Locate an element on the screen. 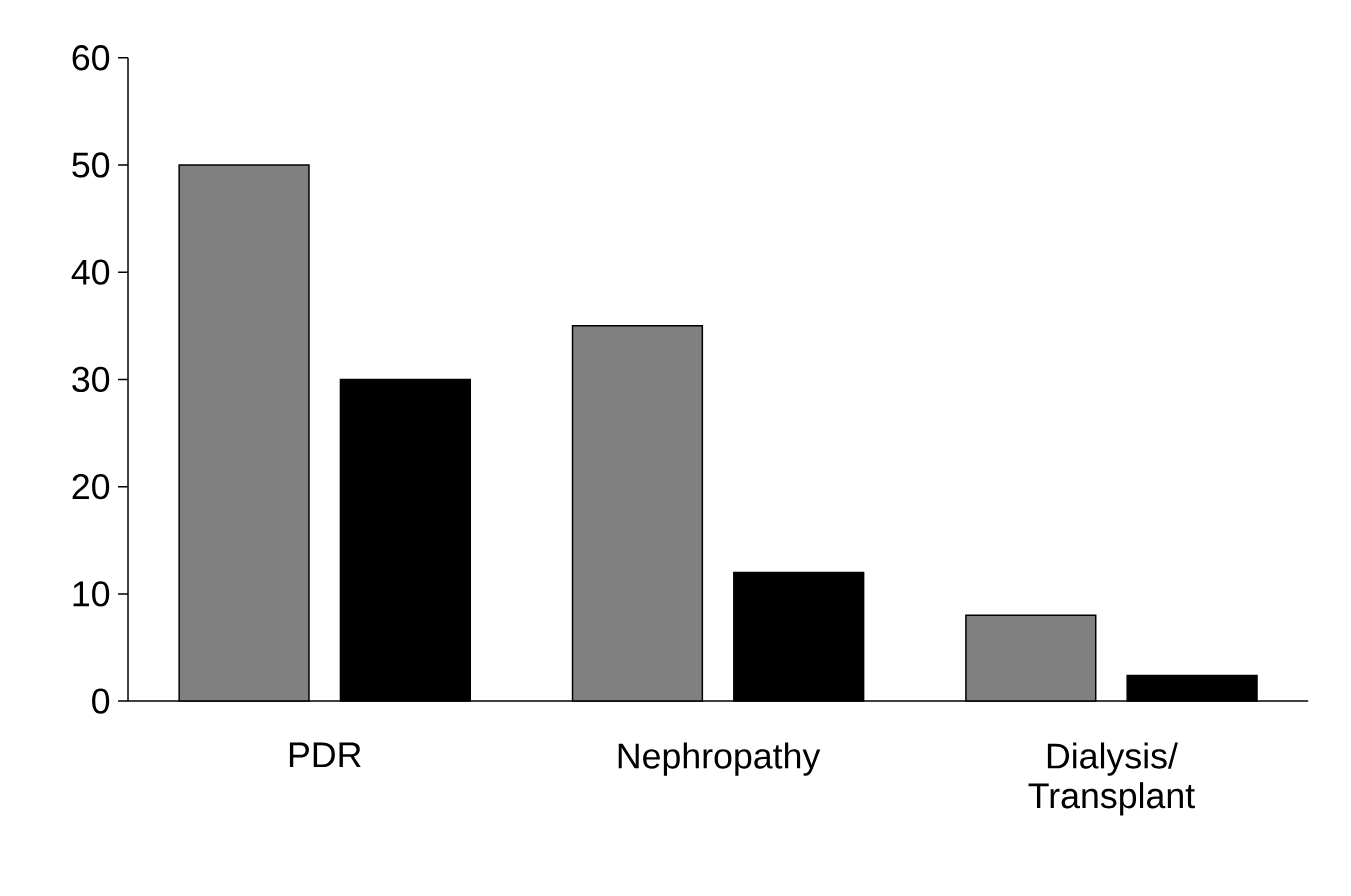  x-tick-label: PDR is located at coordinates (325, 754).